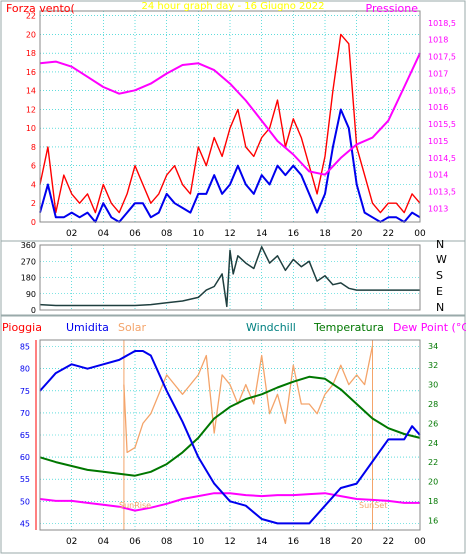  Describe the element at coordinates (248, 399) in the screenshot. I see `solar-line` at that location.